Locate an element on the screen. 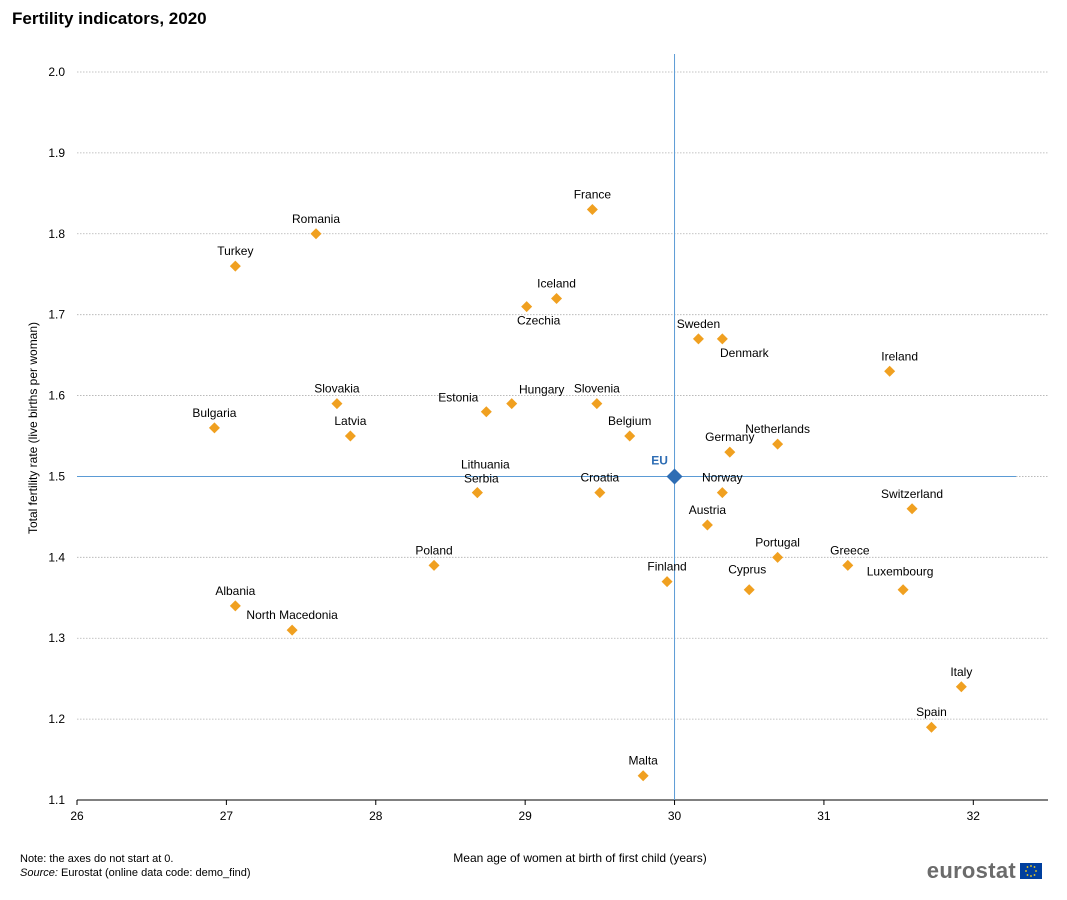 The width and height of the screenshot is (1067, 900). point-label: Croatia is located at coordinates (600, 478).